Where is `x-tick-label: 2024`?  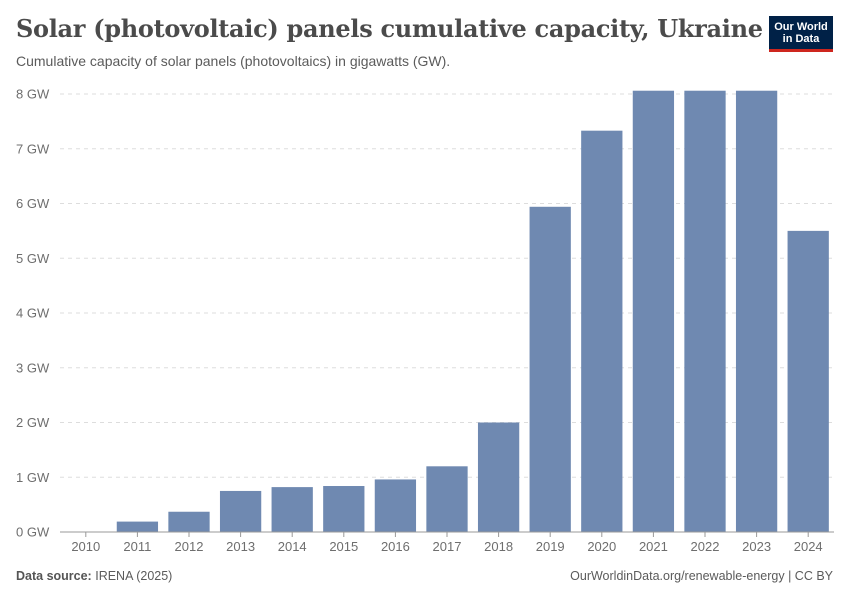
x-tick-label: 2024 is located at coordinates (808, 546).